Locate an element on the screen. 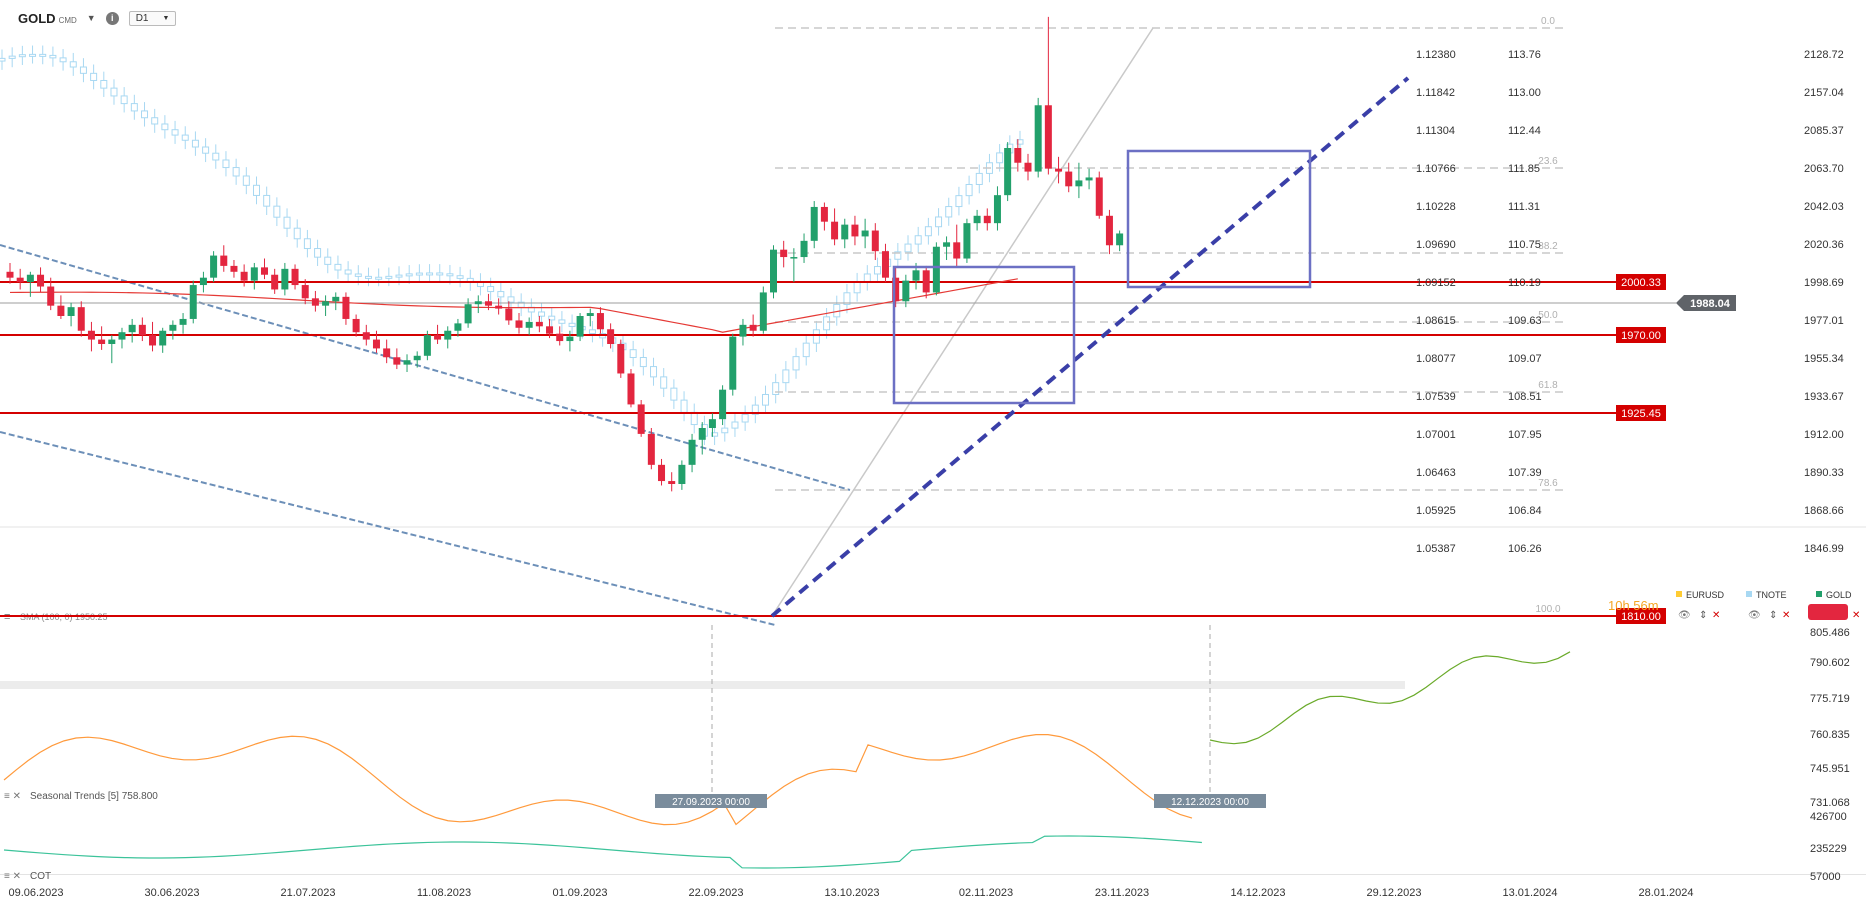 This screenshot has height=914, width=1866. tnote-scale-label: 106.84 is located at coordinates (1525, 511).